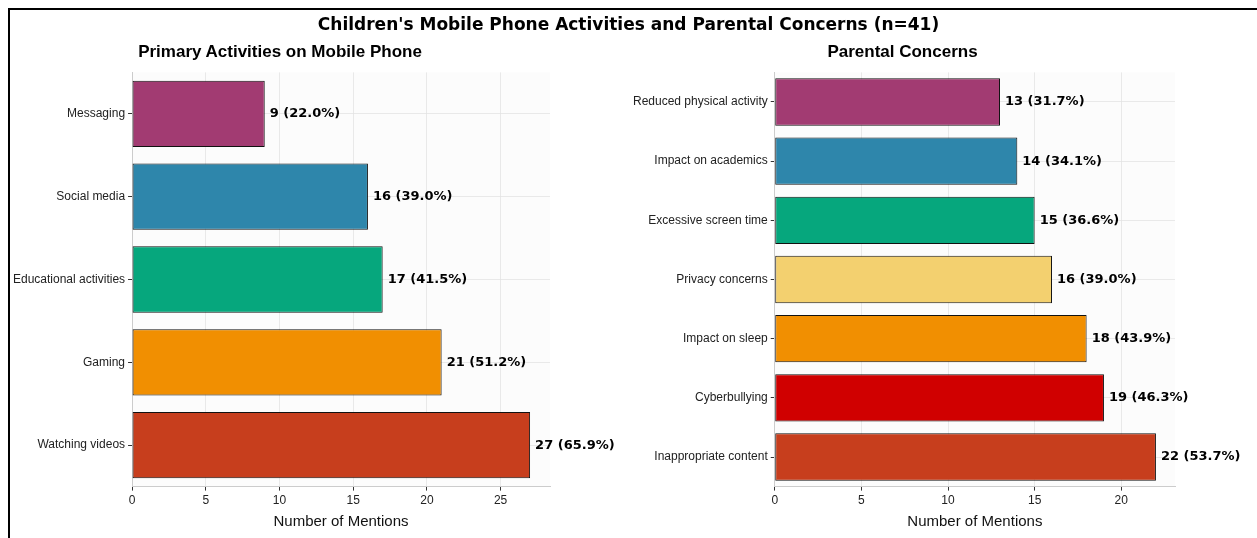 This screenshot has height=538, width=1257. What do you see at coordinates (1148, 397) in the screenshot?
I see `data-label: 19 (46.3%)` at bounding box center [1148, 397].